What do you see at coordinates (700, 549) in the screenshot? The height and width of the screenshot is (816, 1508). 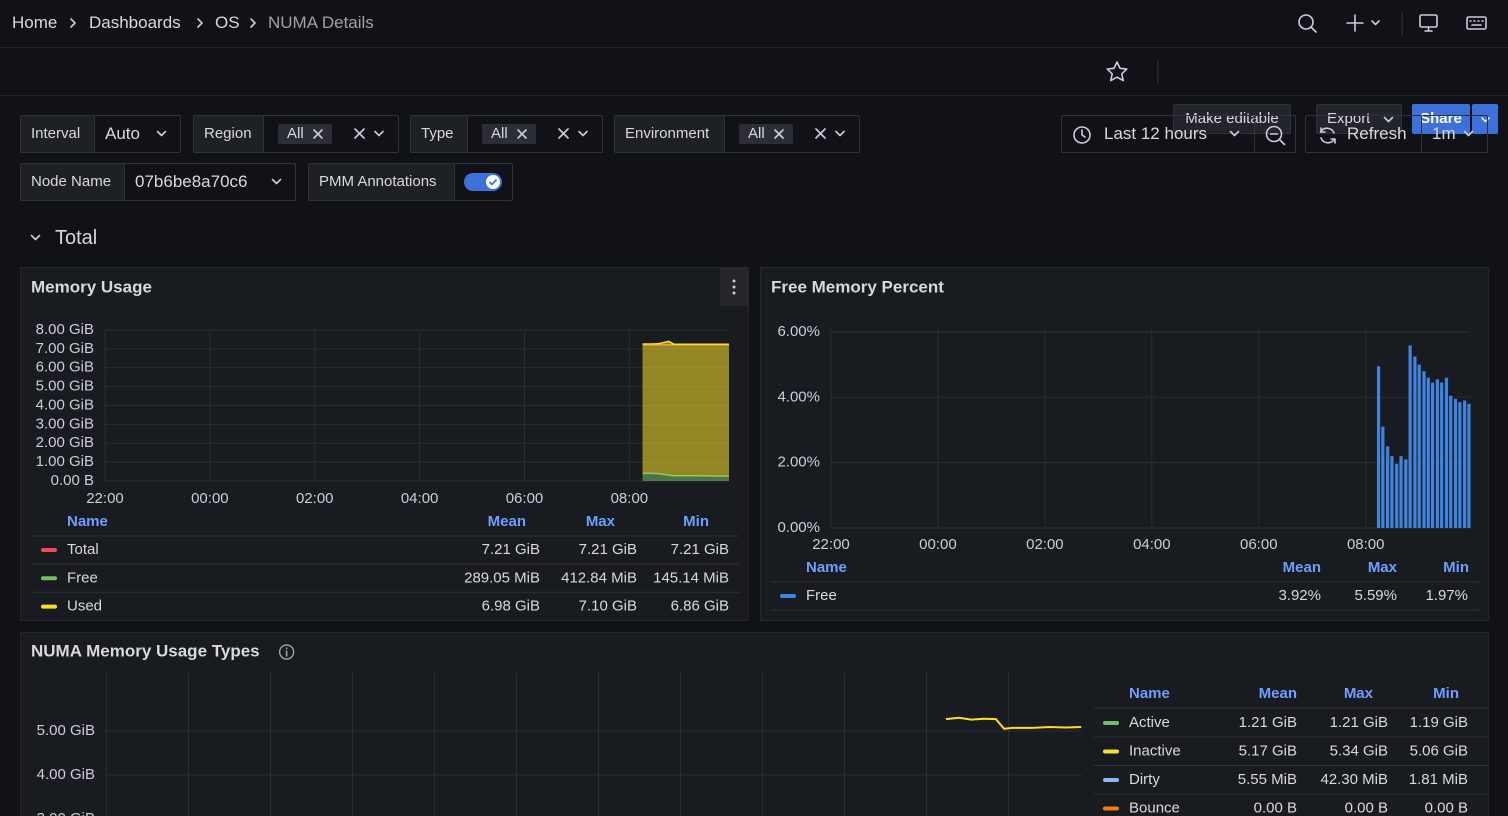 I see `legend-min: 7.21 GiB` at bounding box center [700, 549].